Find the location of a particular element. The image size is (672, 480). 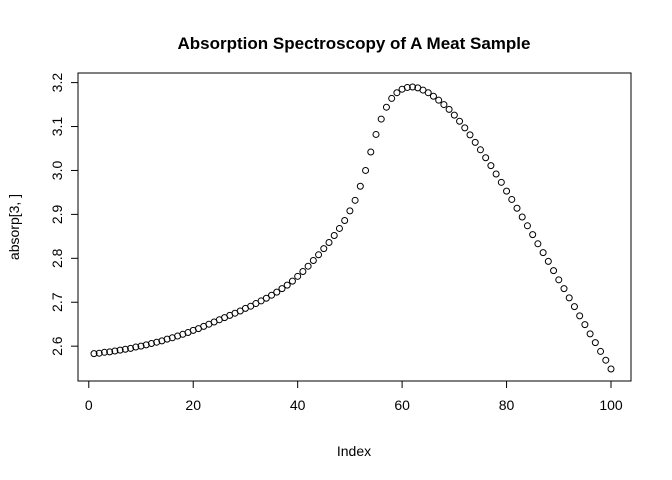

y-tick-label: 3.1 is located at coordinates (57, 127).